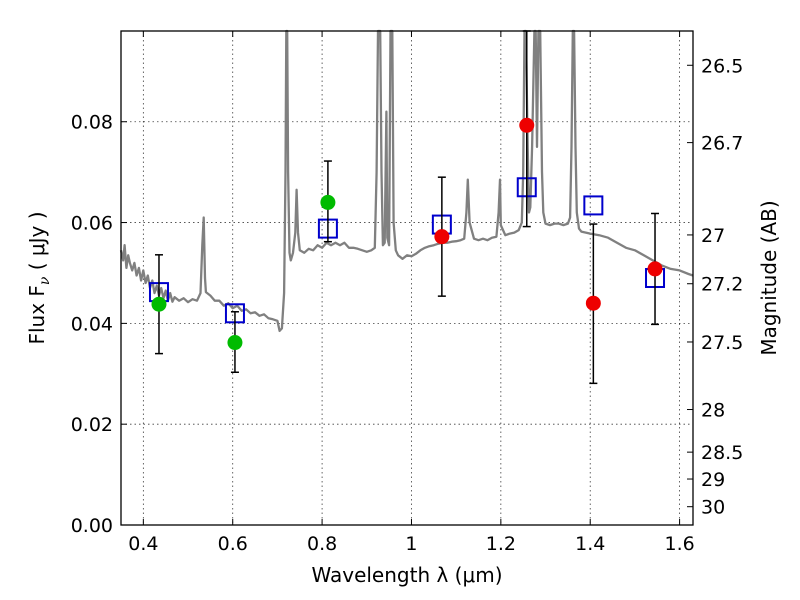 The height and width of the screenshot is (600, 800). I want to click on y-tick-label: 0.04, so click(92, 324).